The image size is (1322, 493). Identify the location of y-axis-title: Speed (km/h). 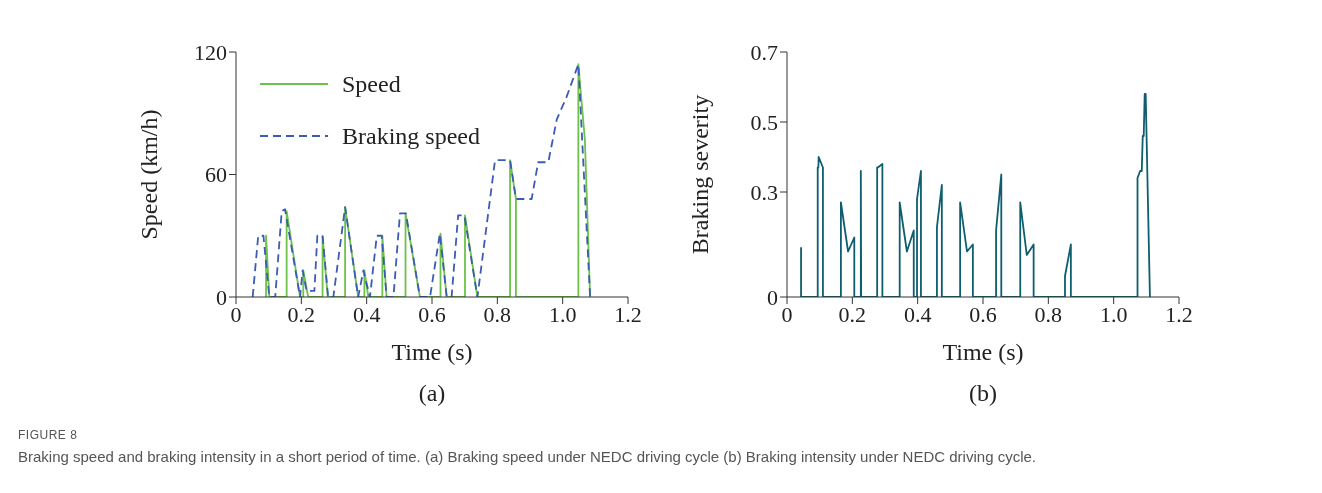
(148, 174).